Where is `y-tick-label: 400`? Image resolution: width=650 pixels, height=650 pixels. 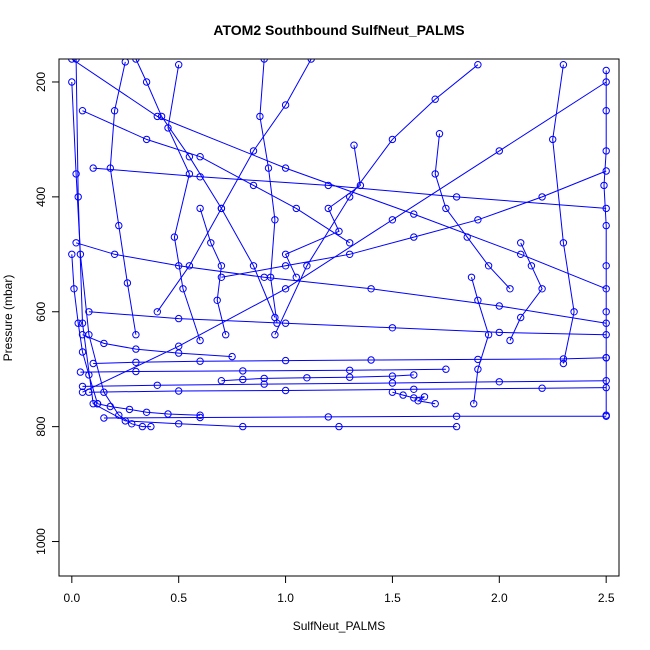
y-tick-label: 400 is located at coordinates (41, 197).